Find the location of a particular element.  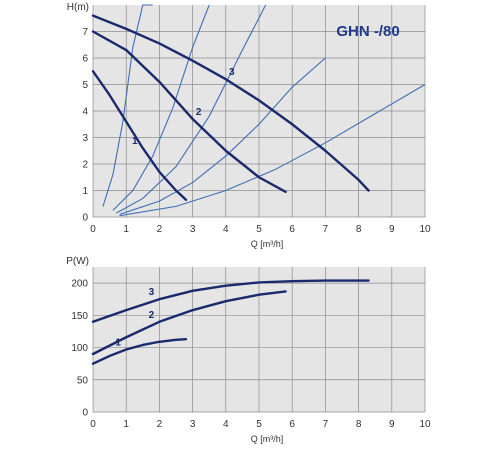

chart2-x-tick-label: 1 is located at coordinates (126, 424).